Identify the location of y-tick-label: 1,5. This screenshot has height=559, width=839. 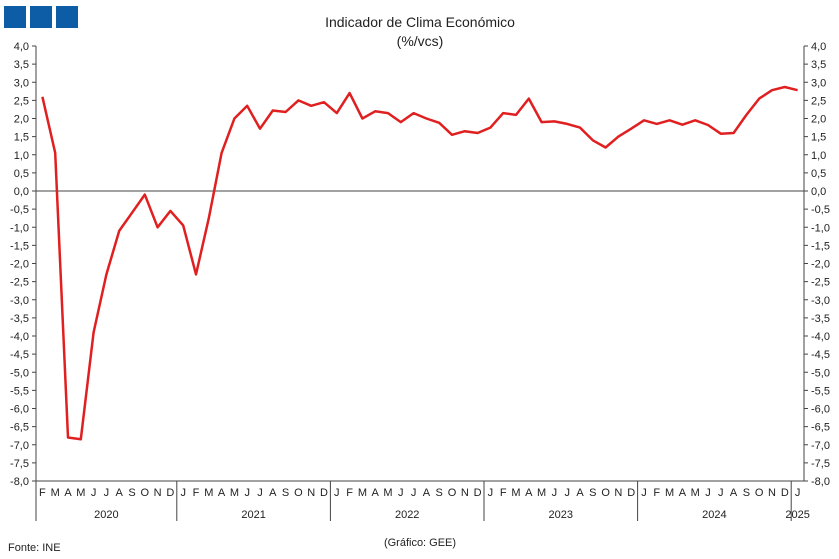
(21, 138).